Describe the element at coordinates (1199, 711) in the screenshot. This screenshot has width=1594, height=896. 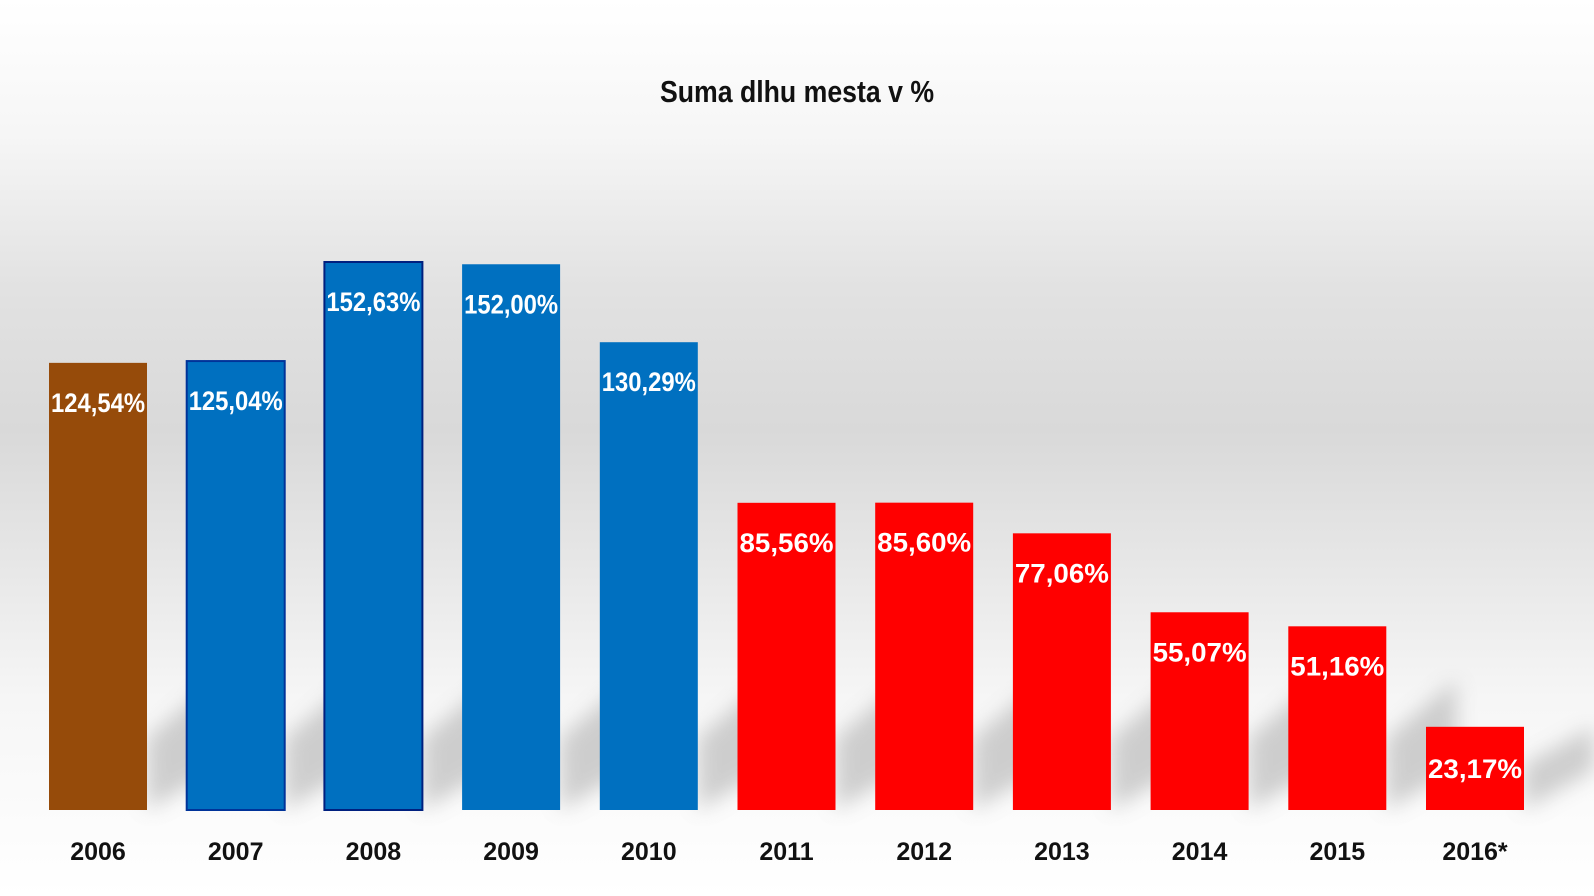
I see `bar-2014` at that location.